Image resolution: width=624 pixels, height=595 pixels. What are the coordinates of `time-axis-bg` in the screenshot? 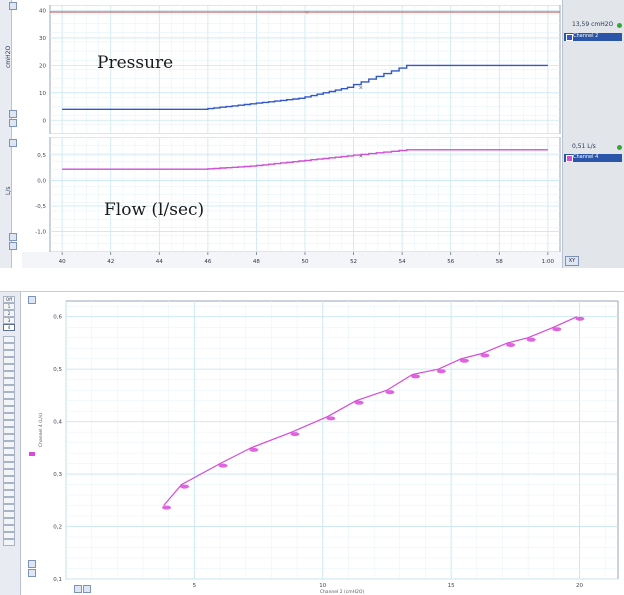 It's located at (292, 260).